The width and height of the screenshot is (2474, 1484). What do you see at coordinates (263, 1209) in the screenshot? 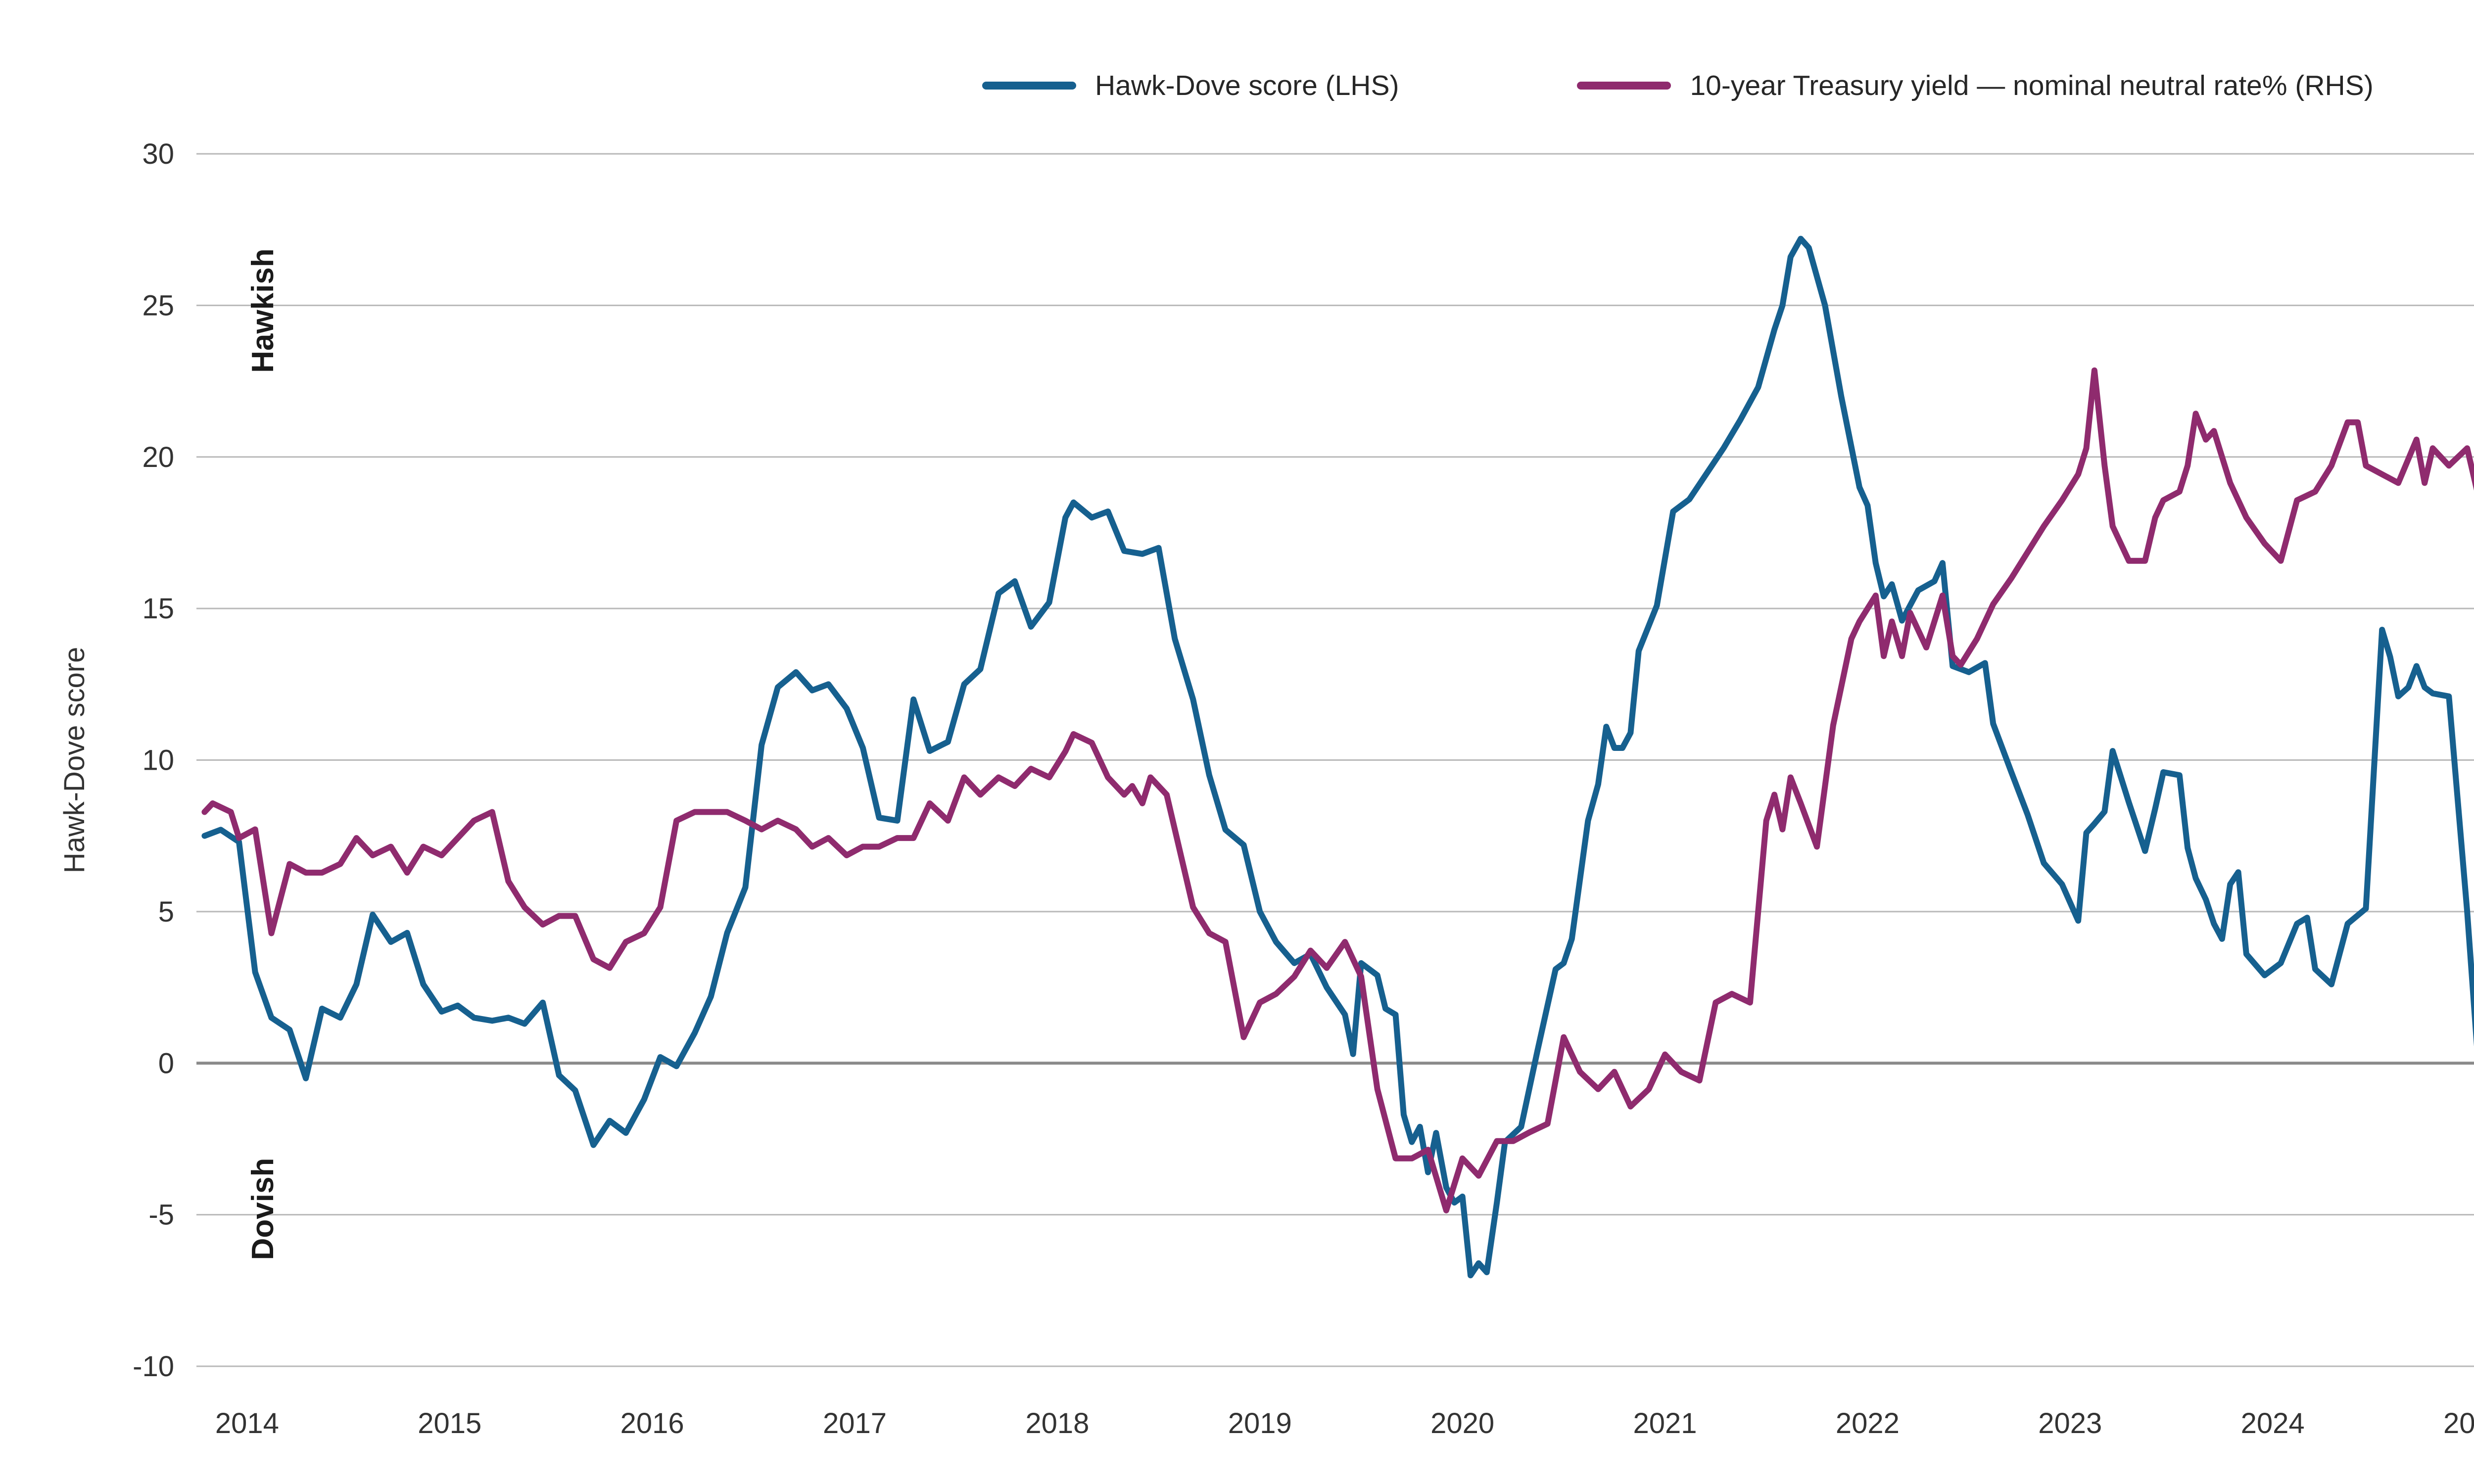
I see `dovish-annotation: Dovish` at bounding box center [263, 1209].